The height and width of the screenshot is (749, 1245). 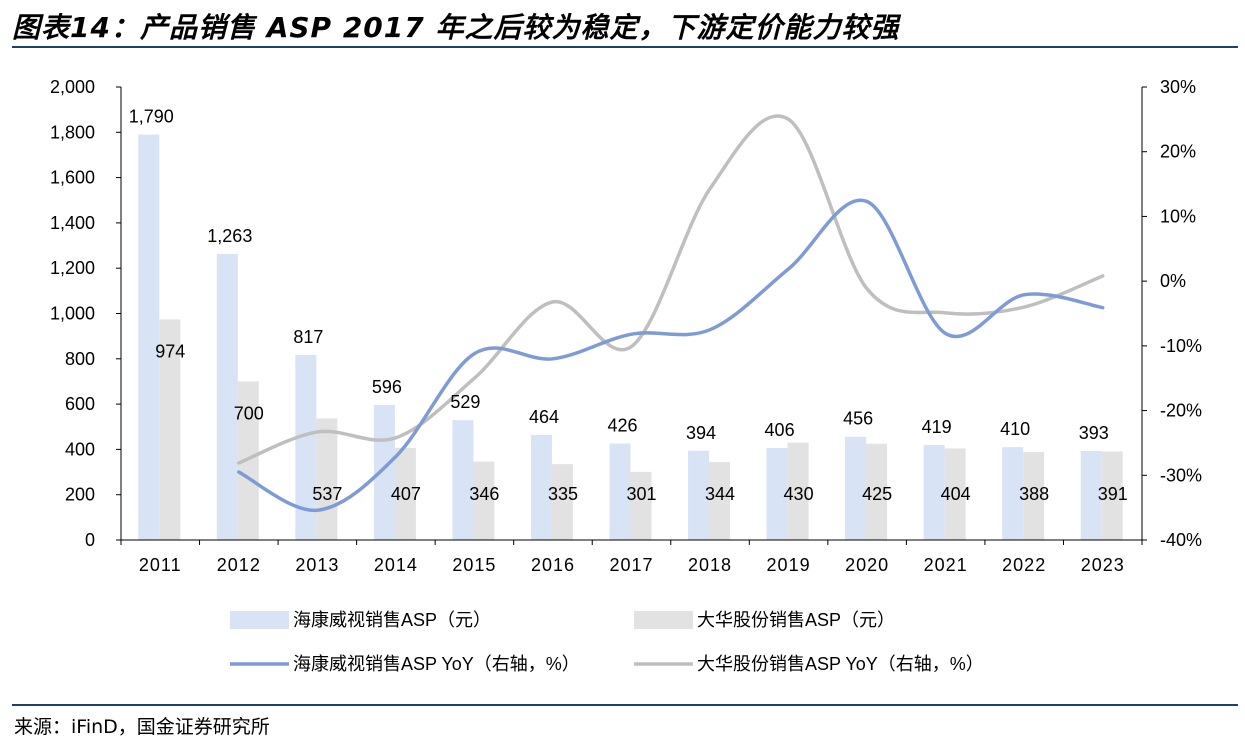 What do you see at coordinates (856, 488) in the screenshot?
I see `bar-hikvision-2020` at bounding box center [856, 488].